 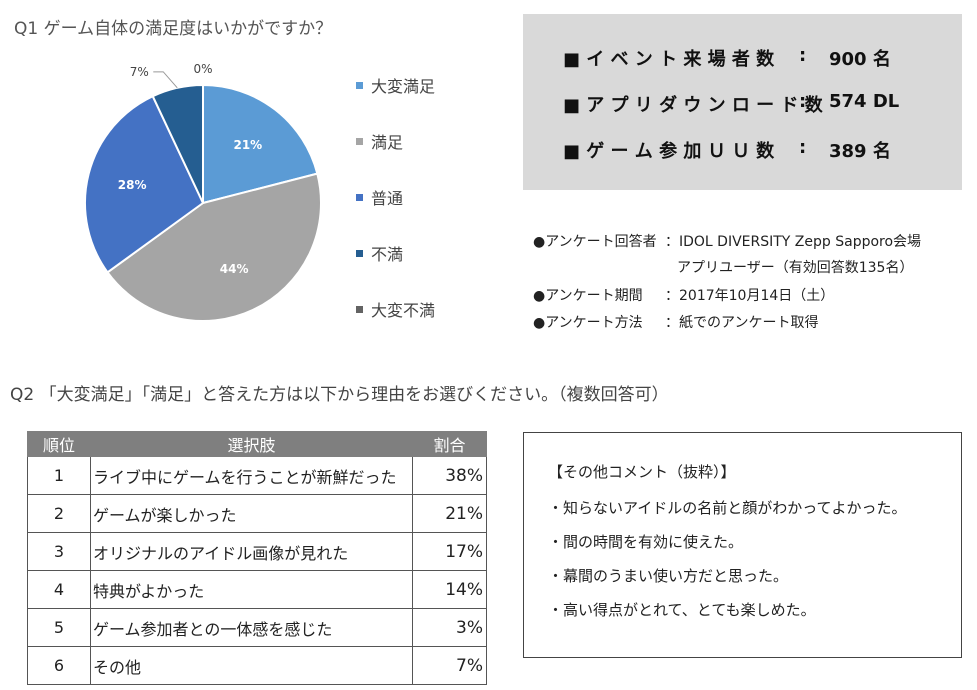 What do you see at coordinates (793, 242) in the screenshot?
I see `info-respondents-value: ：IDOL DIVERSITY Zepp Sapporo会場` at bounding box center [793, 242].